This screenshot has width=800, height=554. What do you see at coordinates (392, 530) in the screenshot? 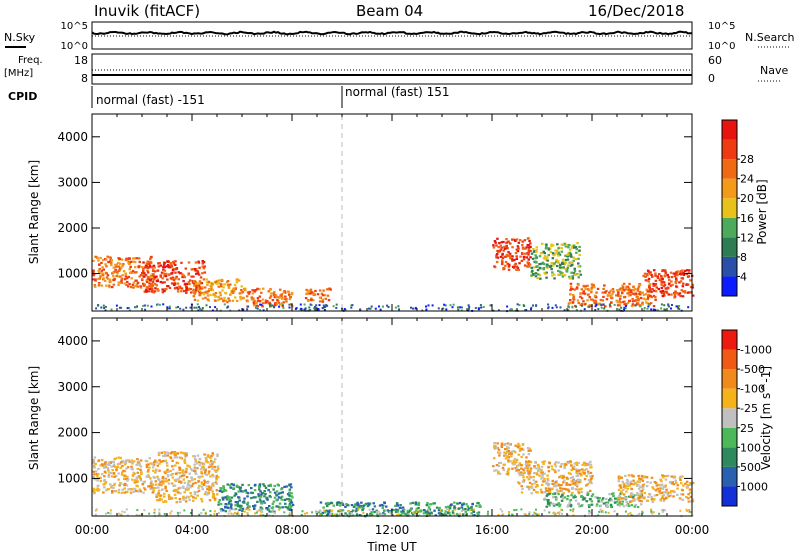
I see `x-tick-labels: 00:00 04:00 08:00 12:00 16:00 20:00 00:00` at bounding box center [392, 530].